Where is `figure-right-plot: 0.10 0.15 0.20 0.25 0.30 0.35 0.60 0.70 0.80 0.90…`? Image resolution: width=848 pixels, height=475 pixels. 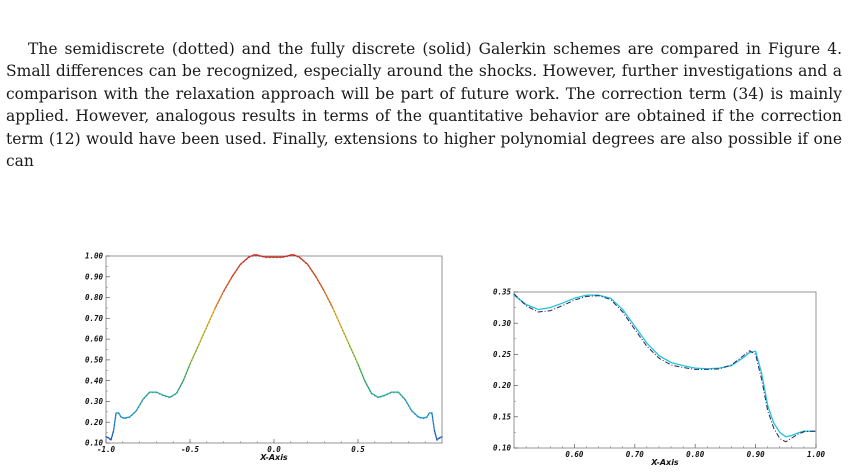
figure-right-plot: 0.10 0.15 0.20 0.25 0.30 0.35 0.60 0.70 0.80 0.90… is located at coordinates (659, 377).